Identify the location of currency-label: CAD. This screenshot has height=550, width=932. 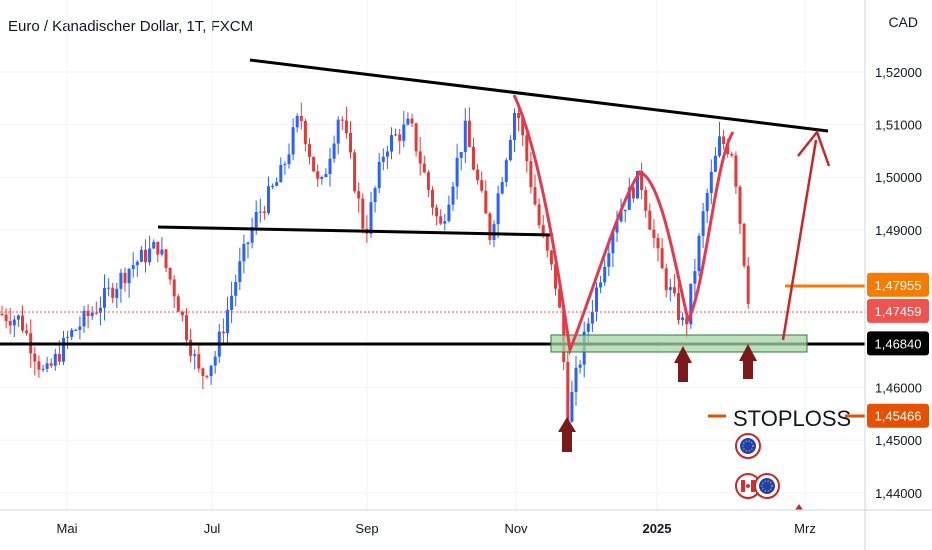
(903, 22).